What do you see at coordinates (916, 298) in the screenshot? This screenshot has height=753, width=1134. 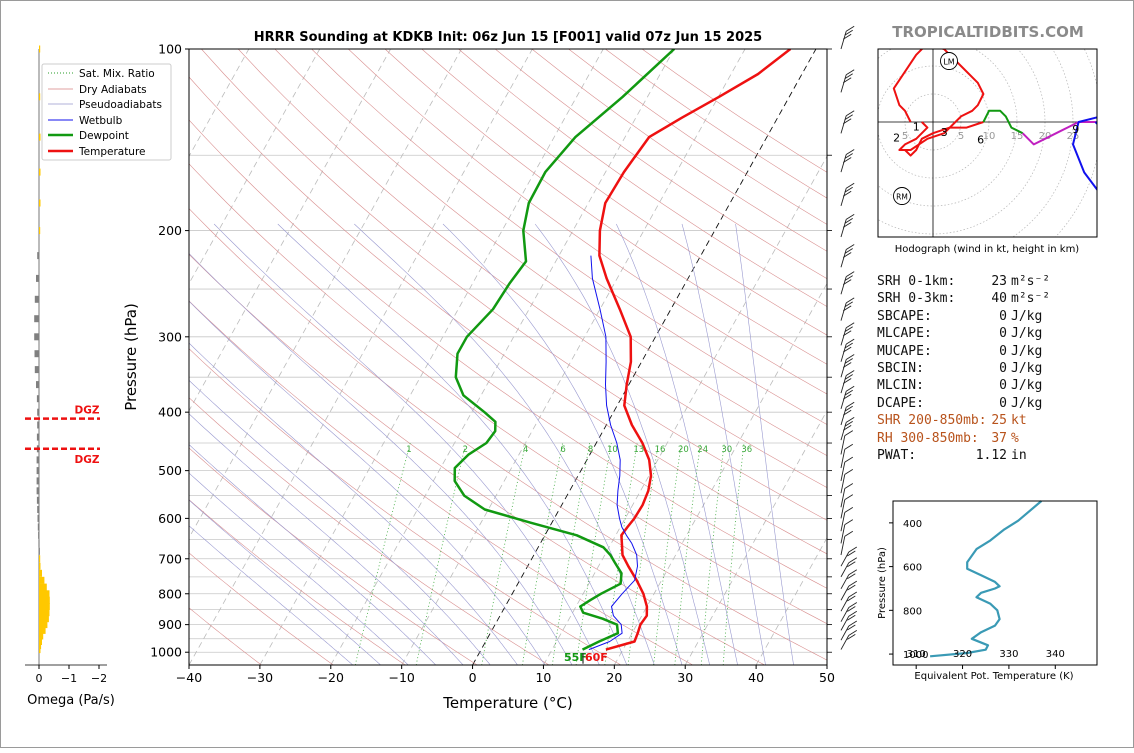 I see `parameter-label: SRH 0-3km:` at bounding box center [916, 298].